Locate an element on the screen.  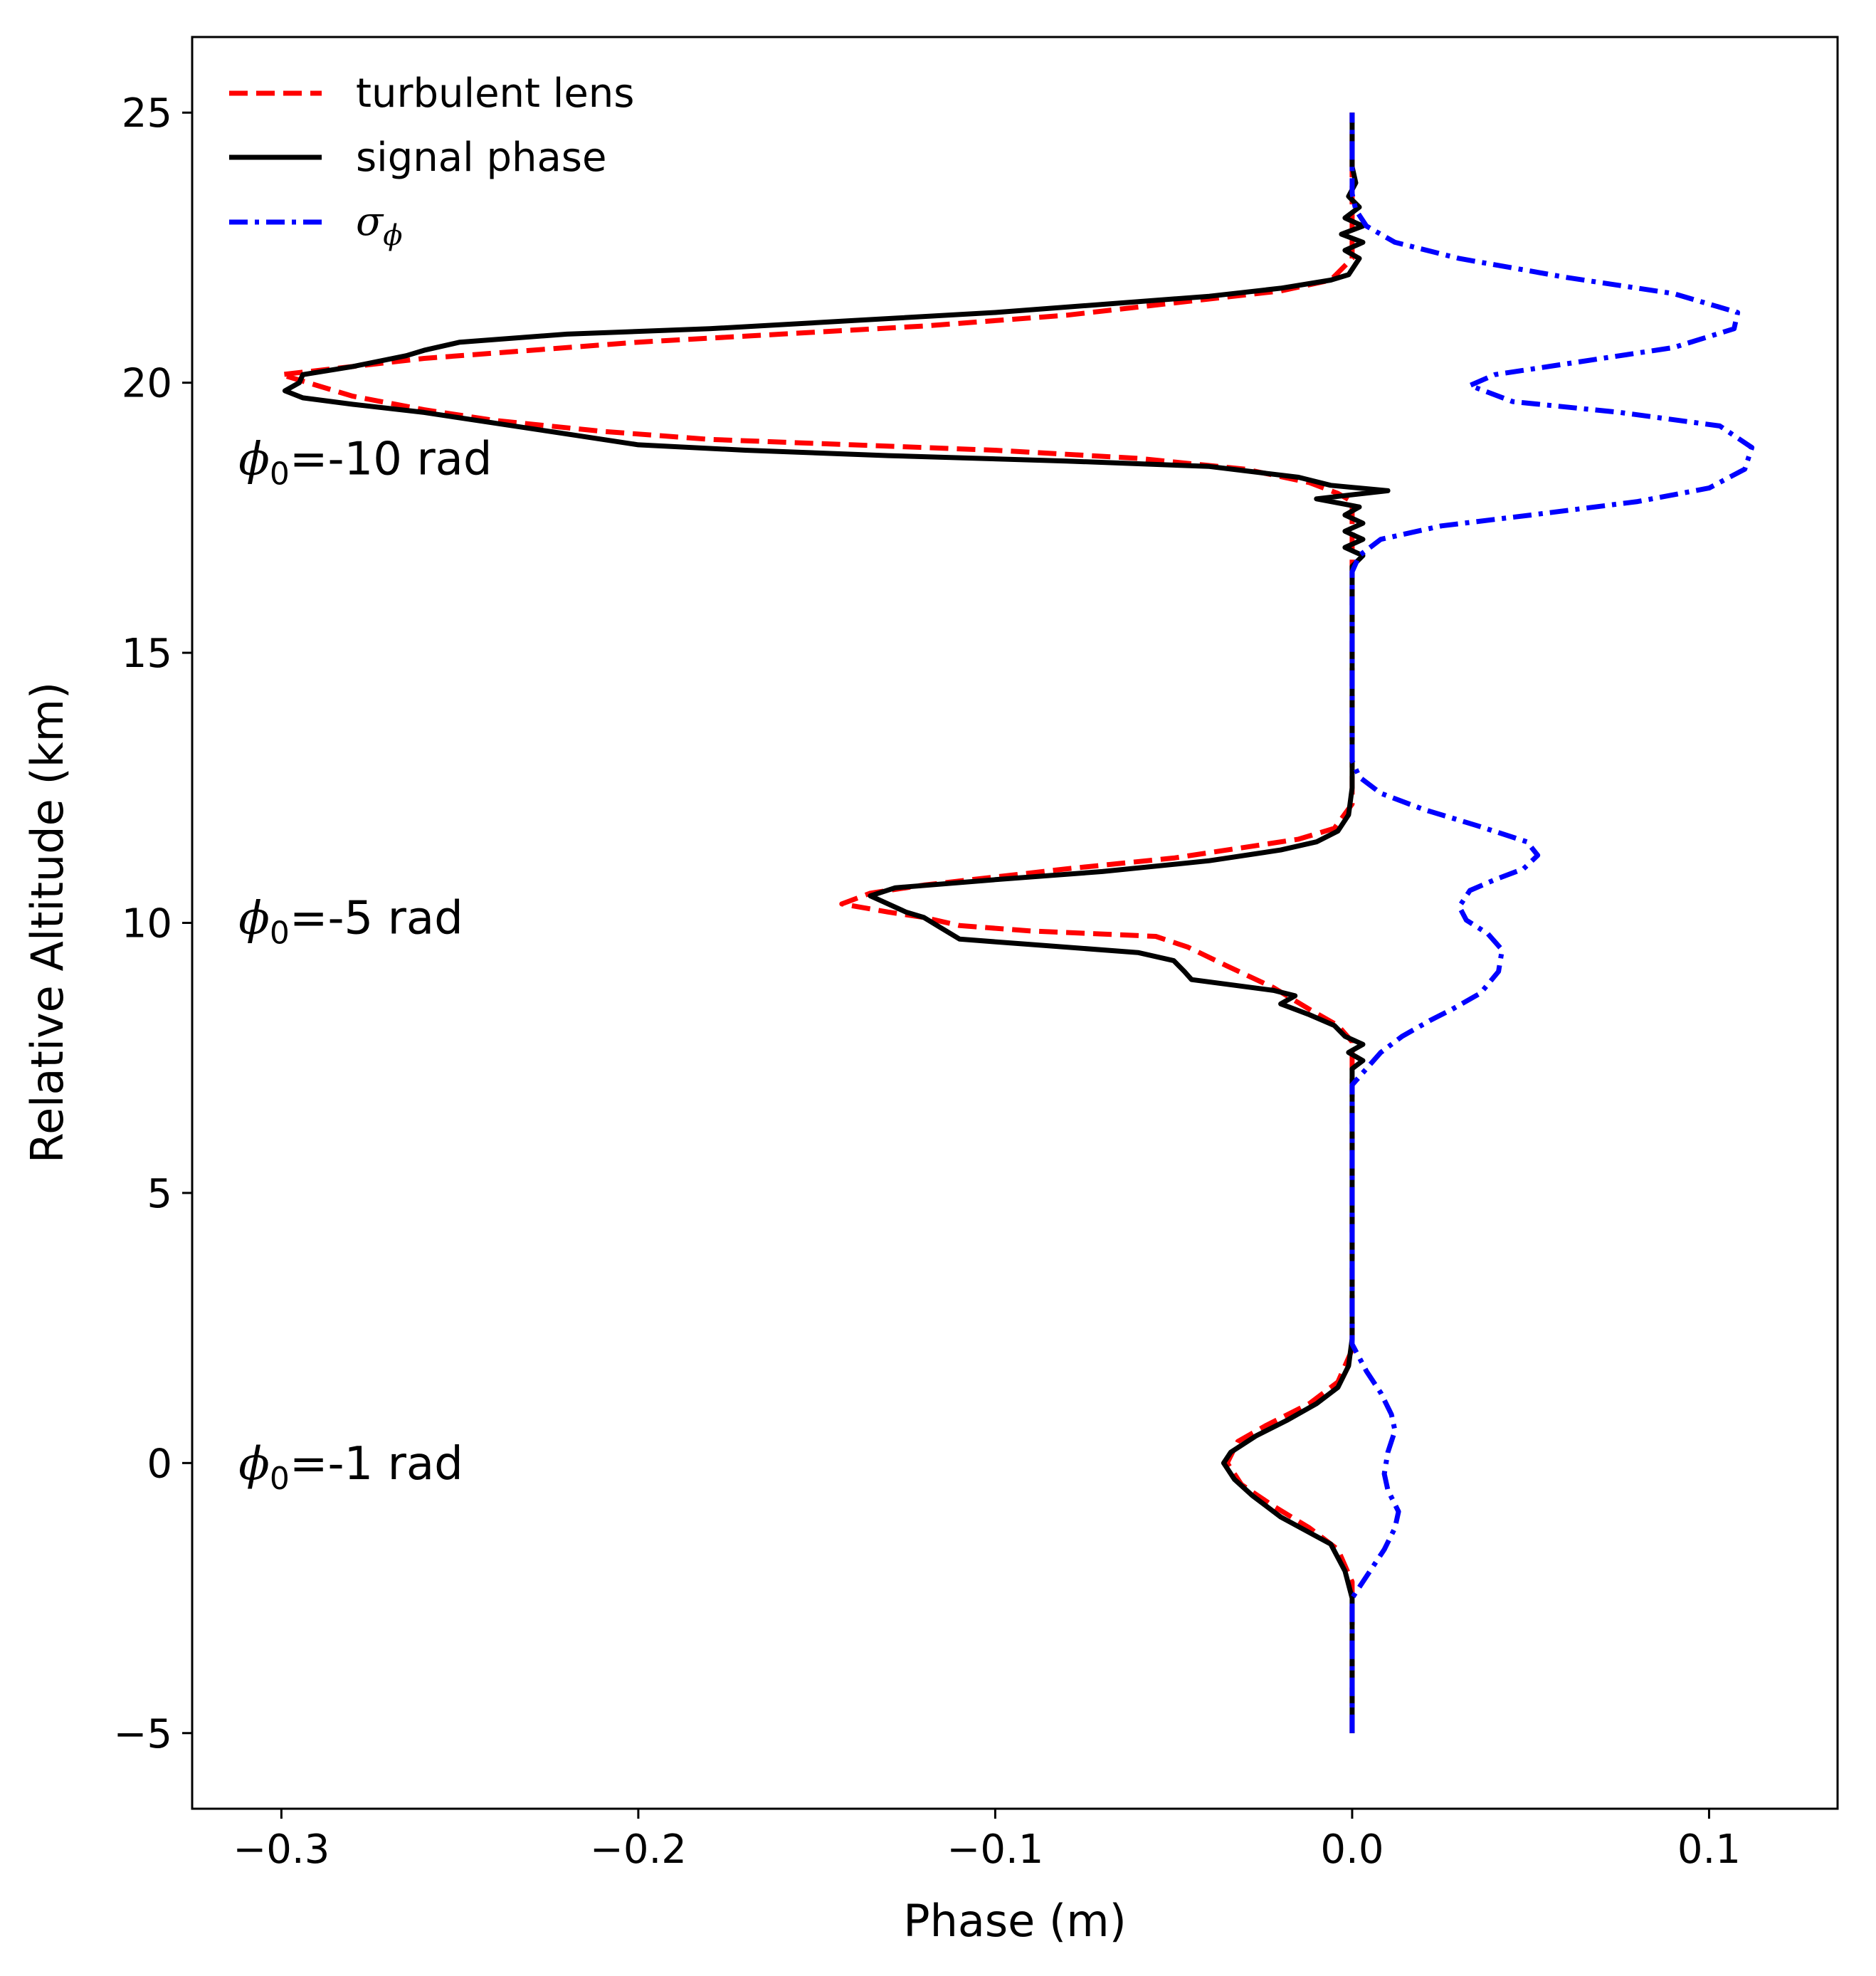
annotation-phi0: ϕ0=-10 rad is located at coordinates (365, 463).